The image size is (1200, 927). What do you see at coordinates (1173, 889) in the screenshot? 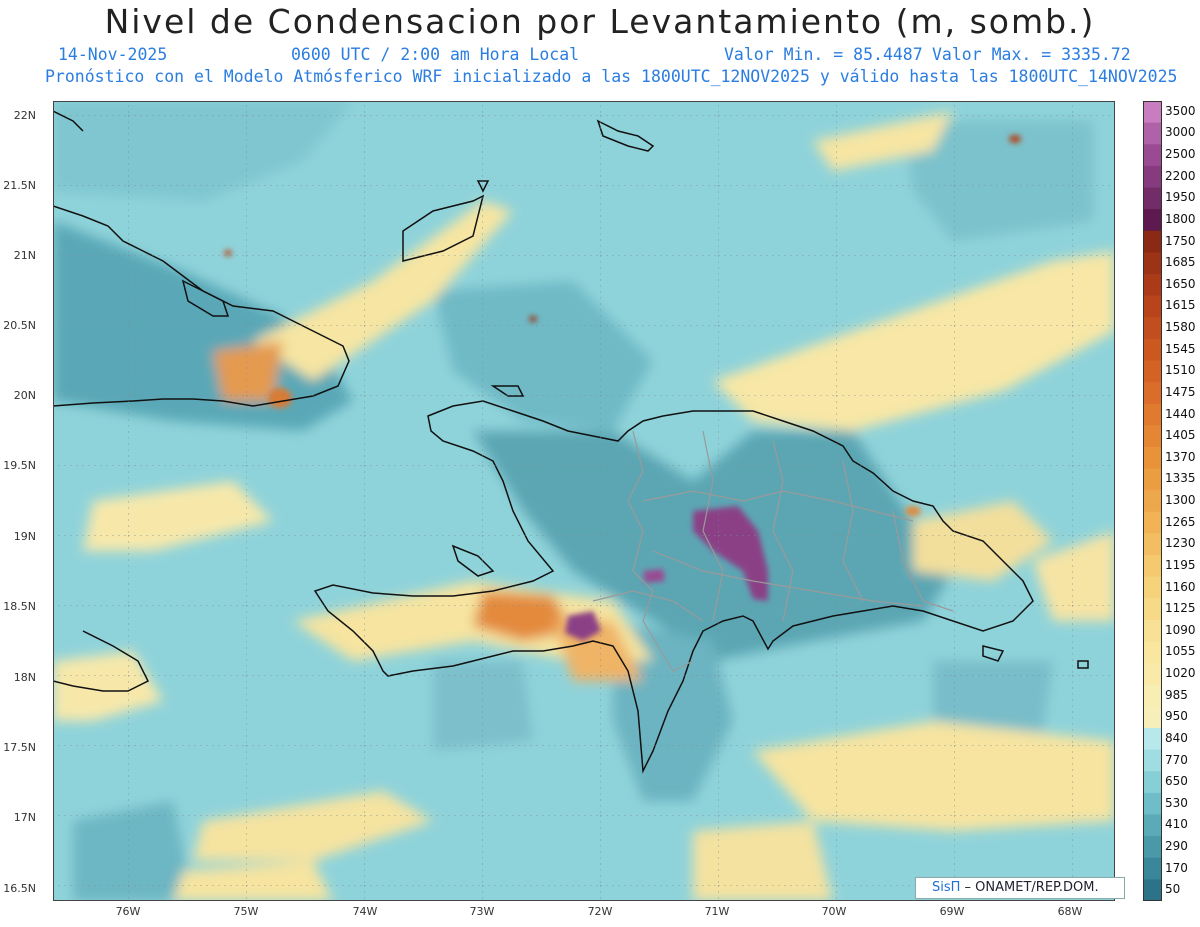
I see `legend-label: 50` at bounding box center [1173, 889].